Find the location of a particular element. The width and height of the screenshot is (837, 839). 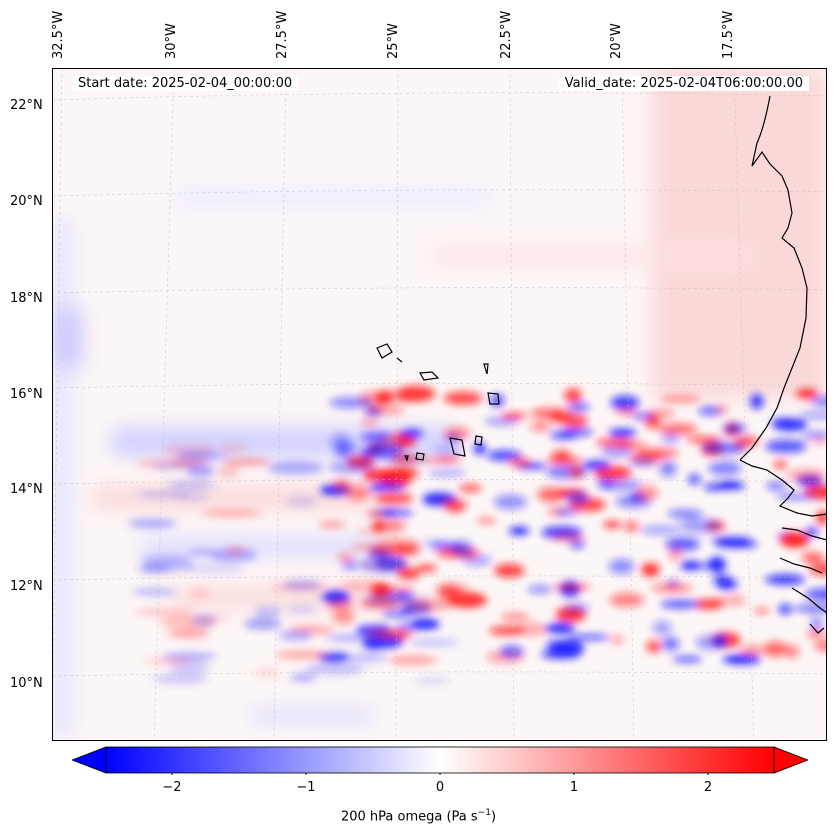

lon-label-17-5w: 17.5°W is located at coordinates (728, 34).